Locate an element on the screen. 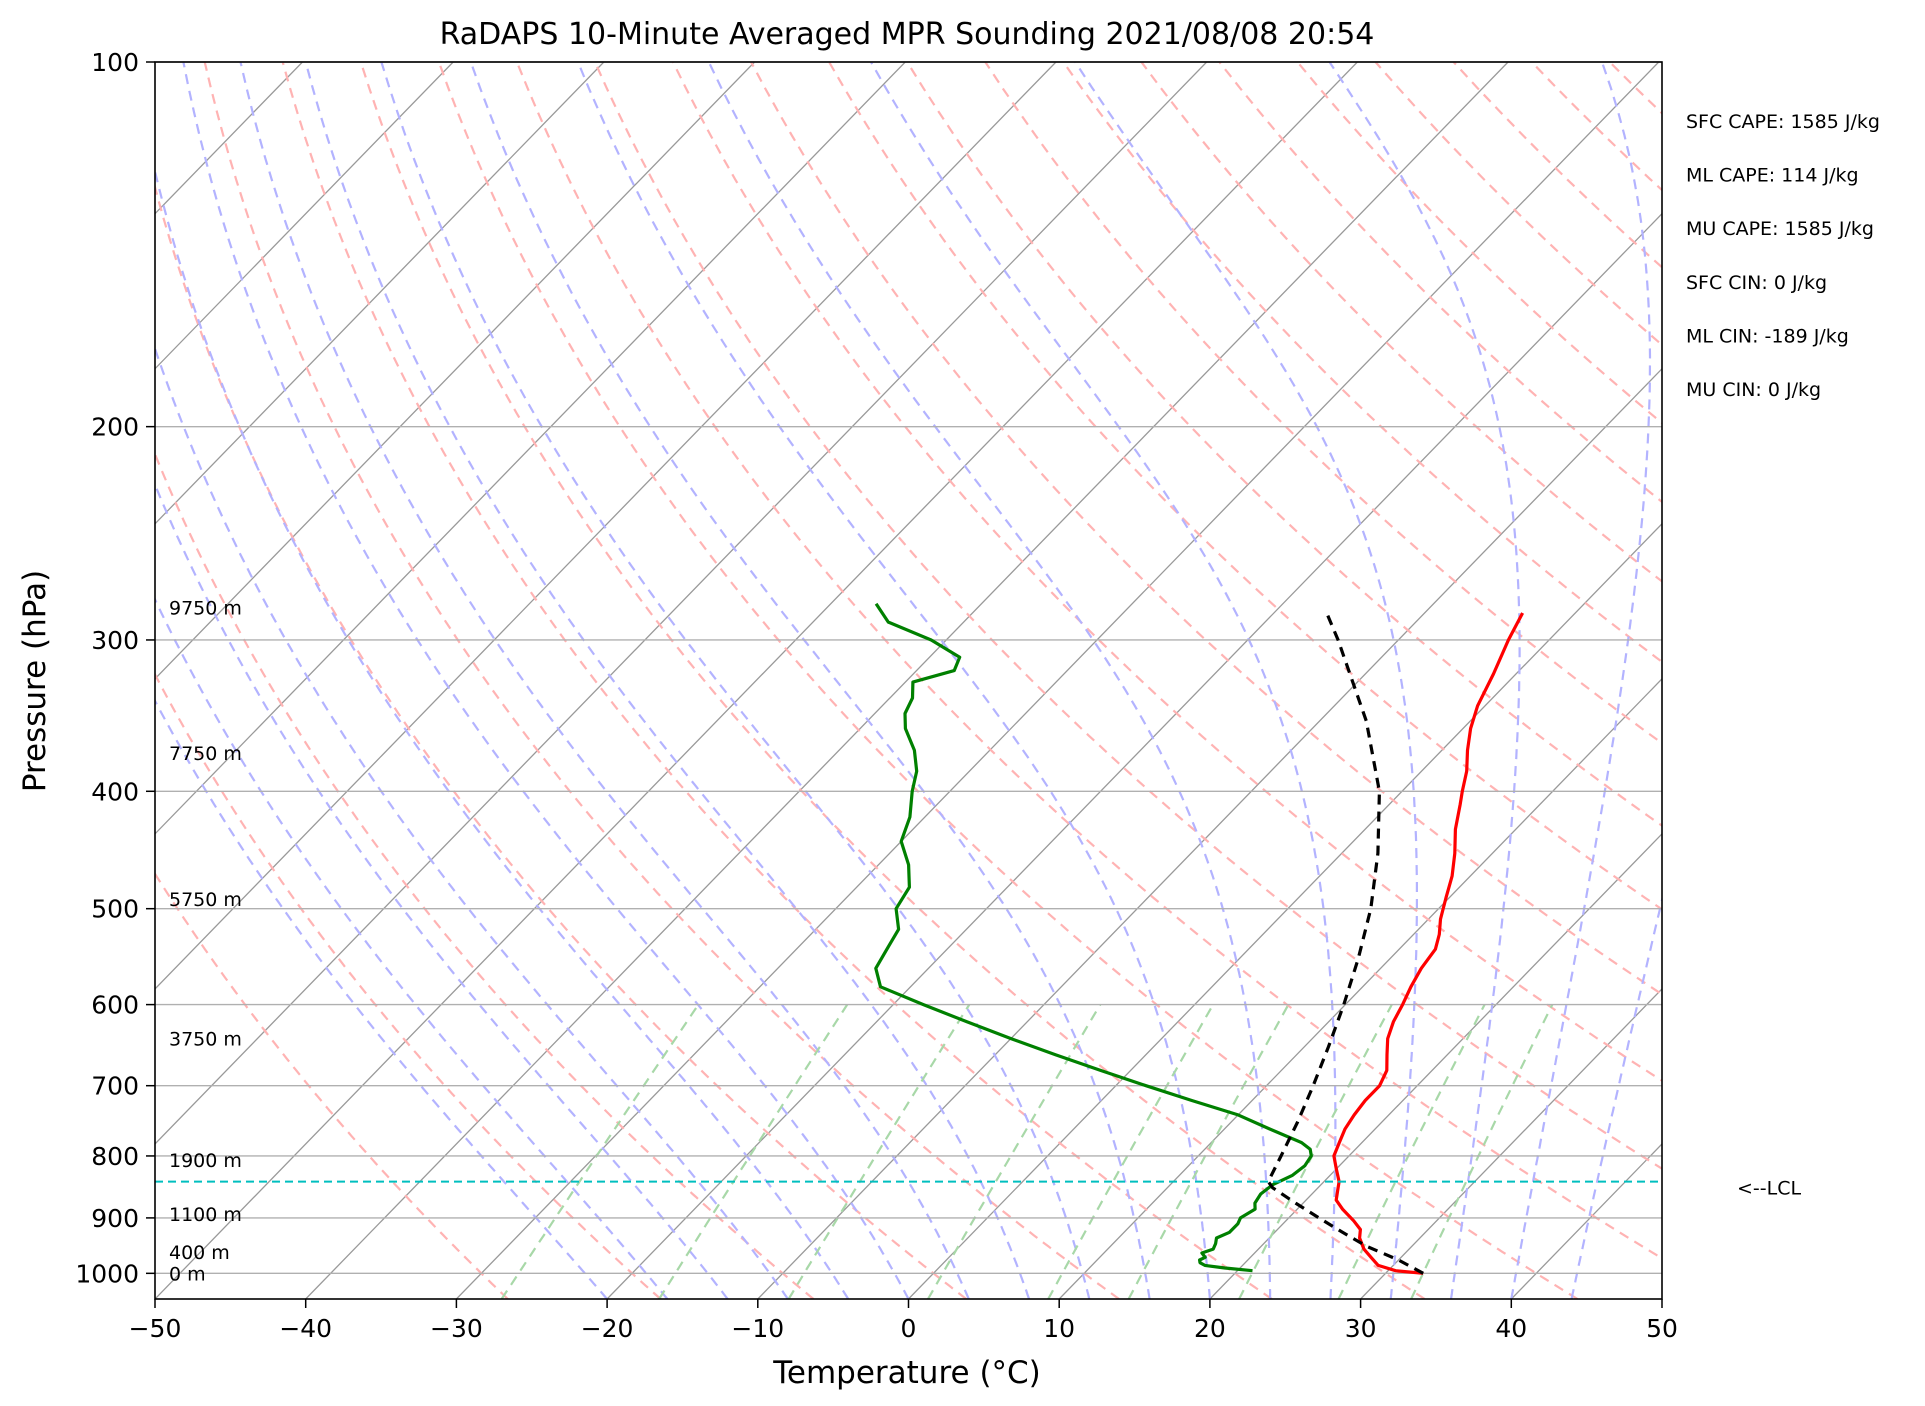  y-tick-label: 800 is located at coordinates (115, 1156).